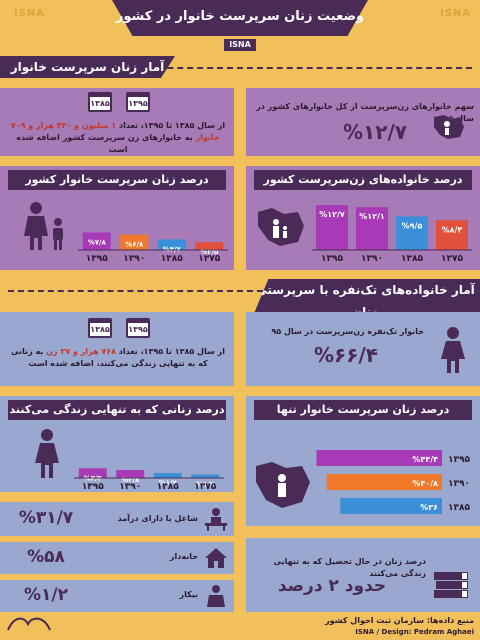  What do you see at coordinates (157, 518) in the screenshot?
I see `stat-employed-label: شاغل یا دارای درآمد` at bounding box center [157, 518].